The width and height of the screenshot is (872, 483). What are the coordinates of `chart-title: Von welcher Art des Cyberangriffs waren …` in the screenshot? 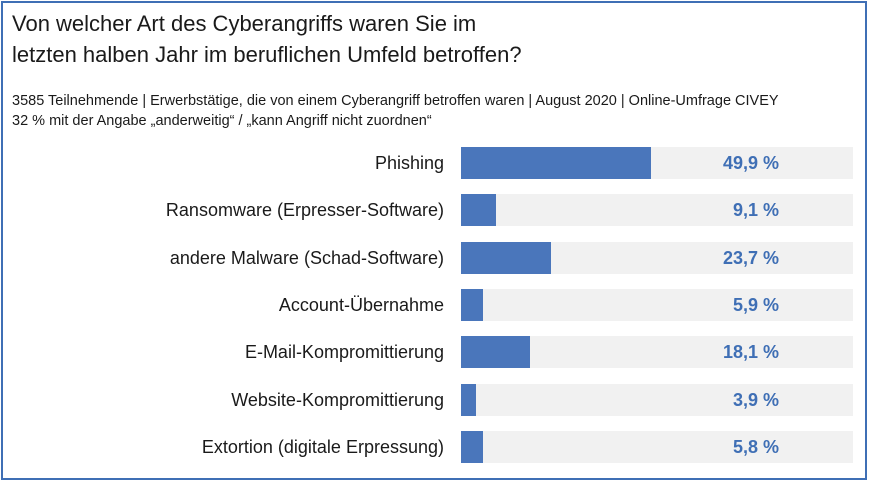 It's located at (267, 39).